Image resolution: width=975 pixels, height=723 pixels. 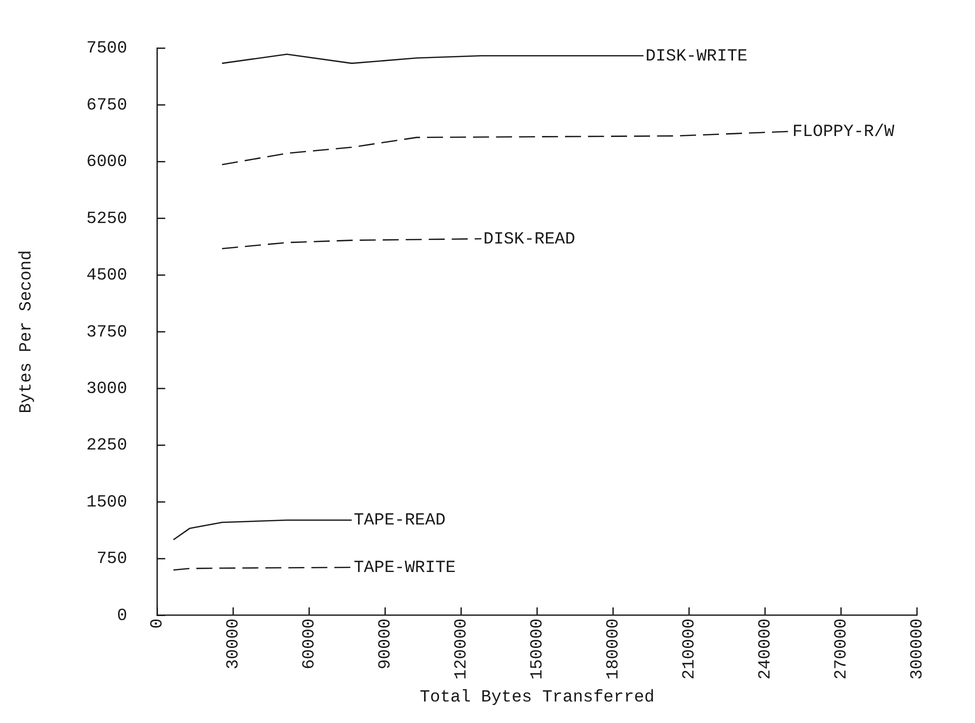 I want to click on x-tick-label: 270000, so click(x=842, y=649).